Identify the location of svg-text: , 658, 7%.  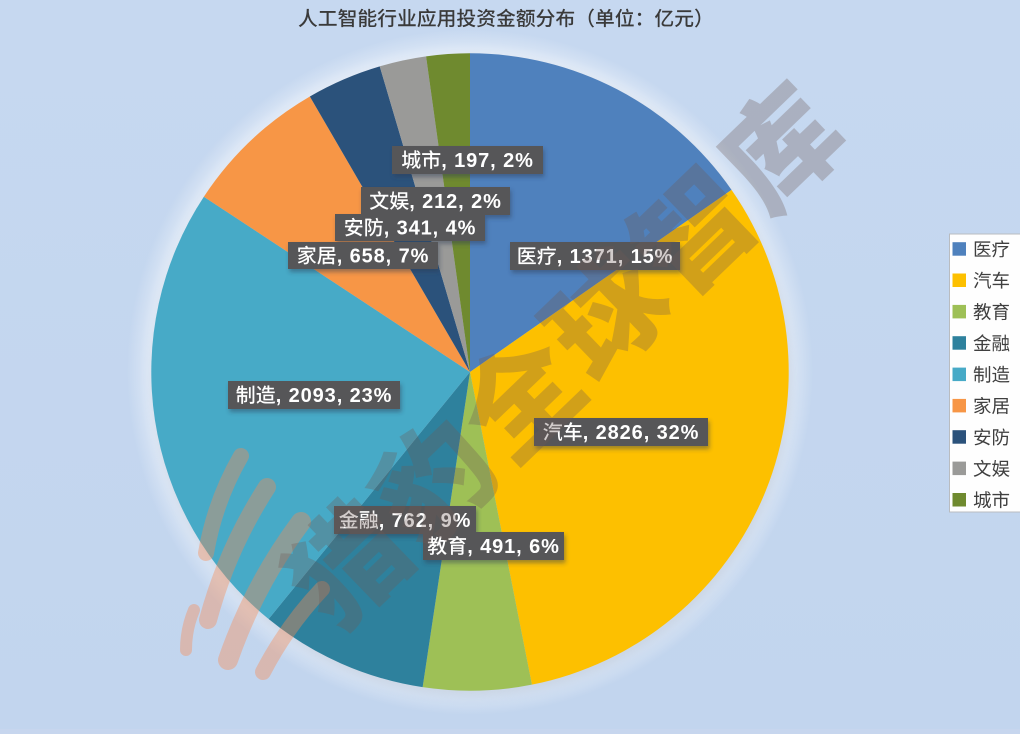
(383, 257).